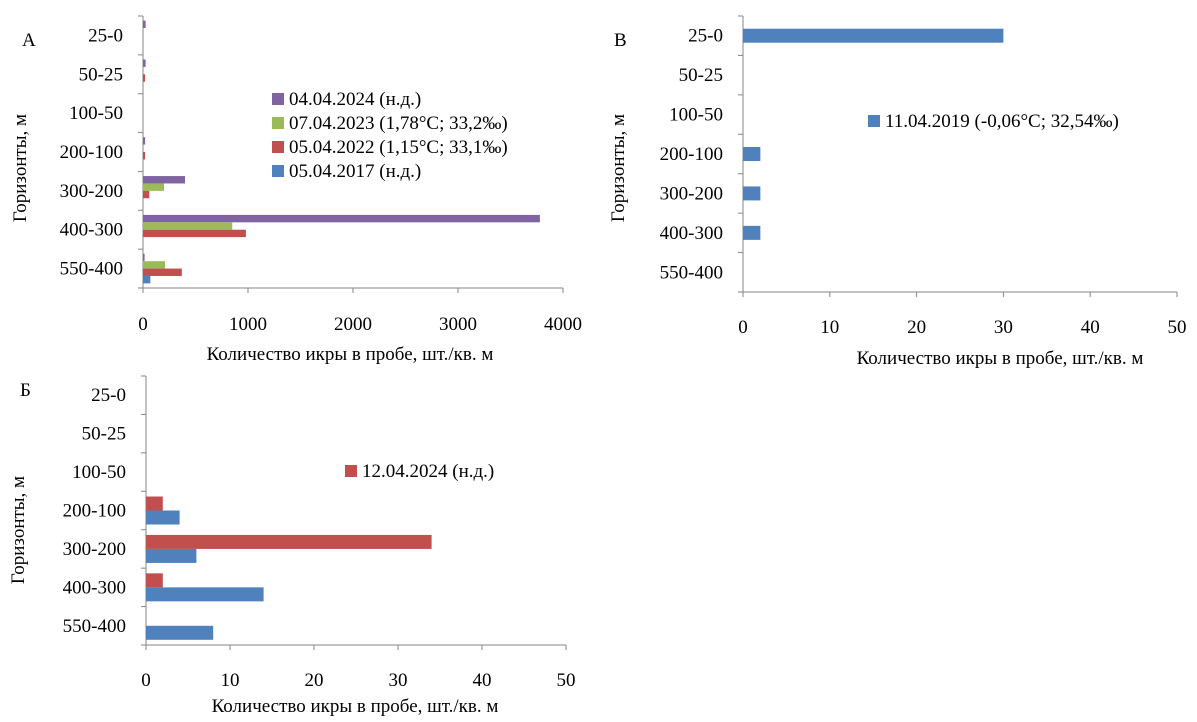  What do you see at coordinates (620, 40) in the screenshot?
I see `panel-v-label: В` at bounding box center [620, 40].